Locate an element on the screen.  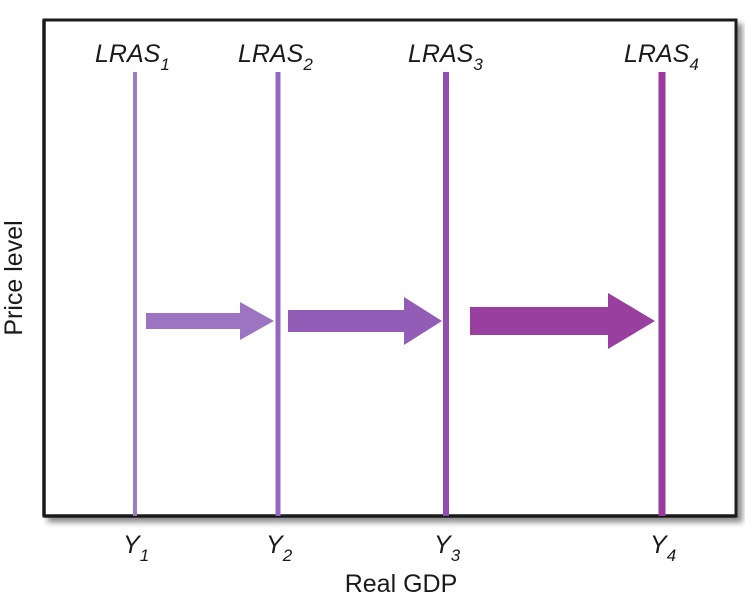
lras-4-label: LRAS4 is located at coordinates (661, 57).